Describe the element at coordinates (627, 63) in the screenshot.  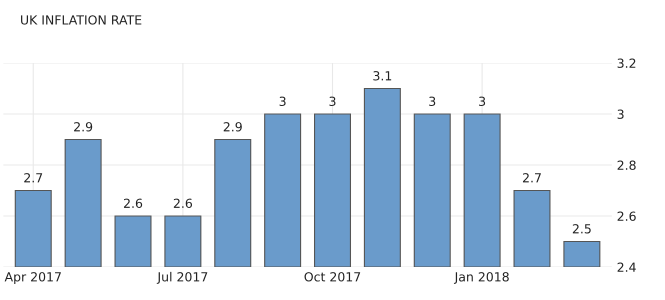
I see `y-tick-label: 3.2` at that location.